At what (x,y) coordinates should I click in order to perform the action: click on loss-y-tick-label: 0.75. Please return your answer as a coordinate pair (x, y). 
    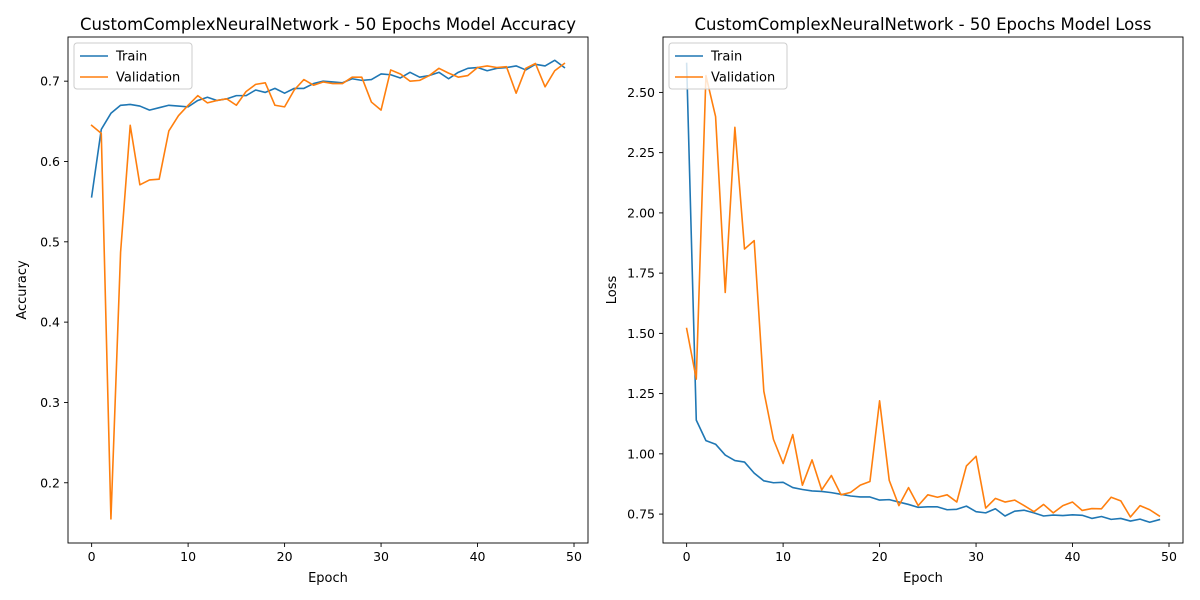
    Looking at the image, I should click on (641, 514).